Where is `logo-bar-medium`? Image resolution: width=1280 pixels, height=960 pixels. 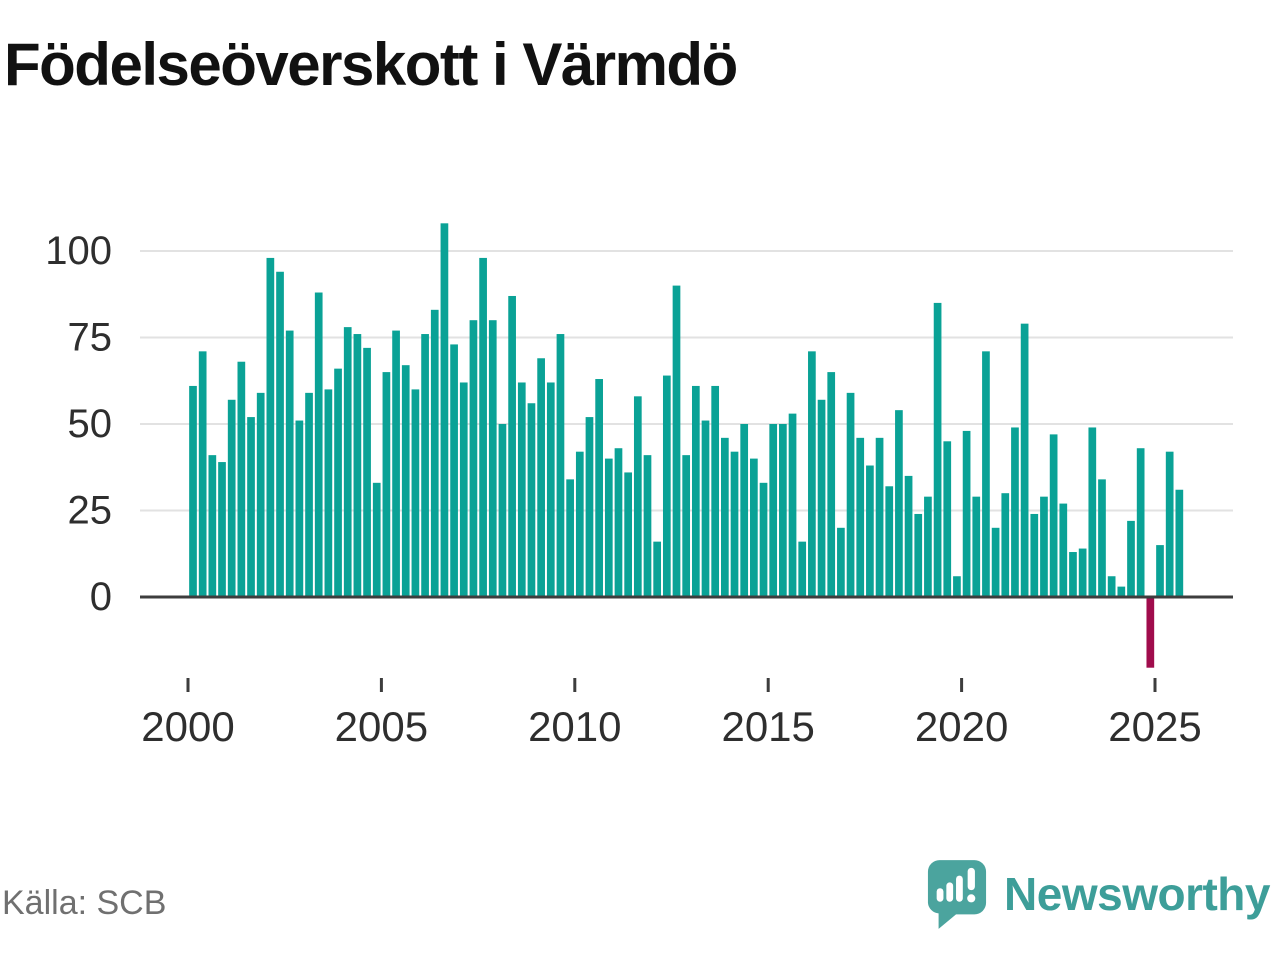 logo-bar-medium is located at coordinates (950, 892).